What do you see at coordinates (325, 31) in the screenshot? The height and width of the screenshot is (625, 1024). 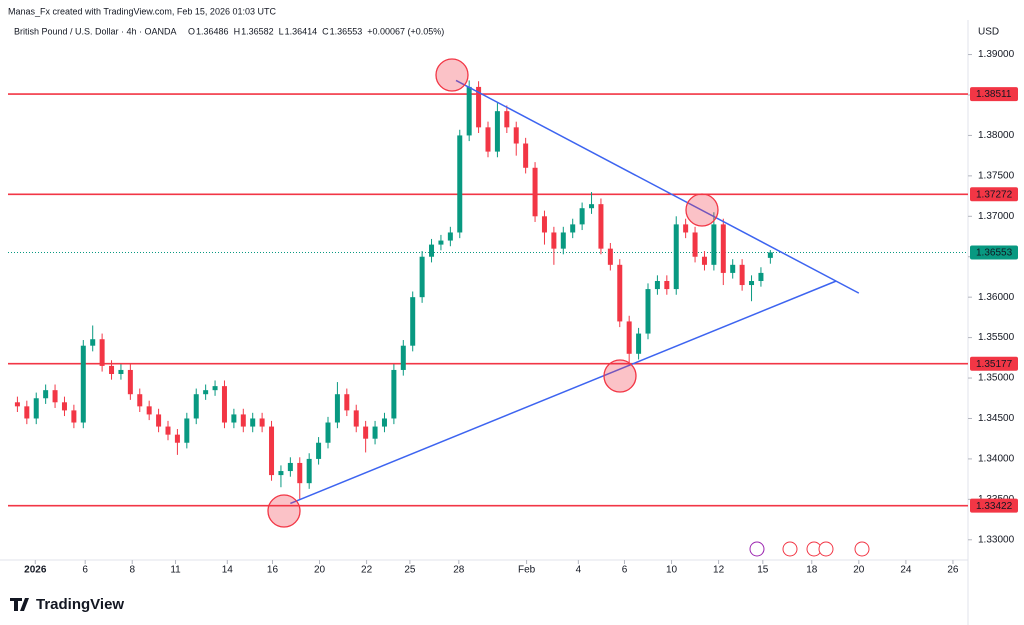 I see `ohlc-label: C` at bounding box center [325, 31].